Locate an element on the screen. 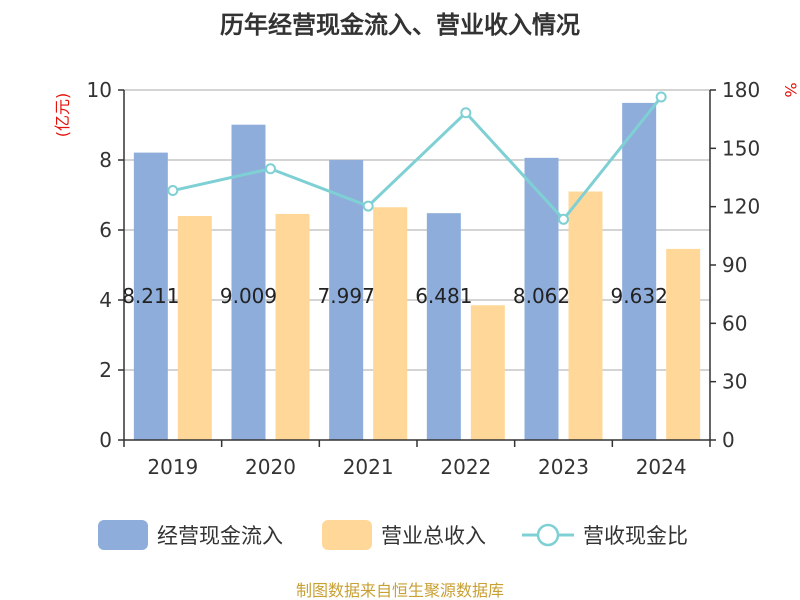 The image size is (800, 600). right-axis-unit: % is located at coordinates (790, 89).